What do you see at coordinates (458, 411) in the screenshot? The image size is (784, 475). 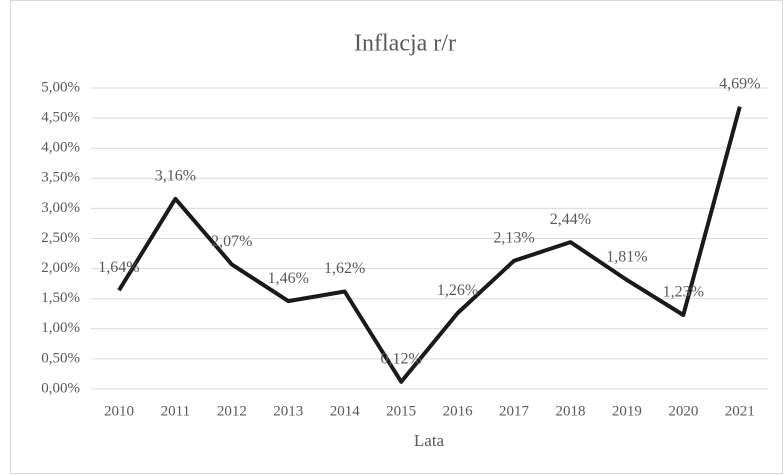 I see `x-tick-label: 2016` at bounding box center [458, 411].